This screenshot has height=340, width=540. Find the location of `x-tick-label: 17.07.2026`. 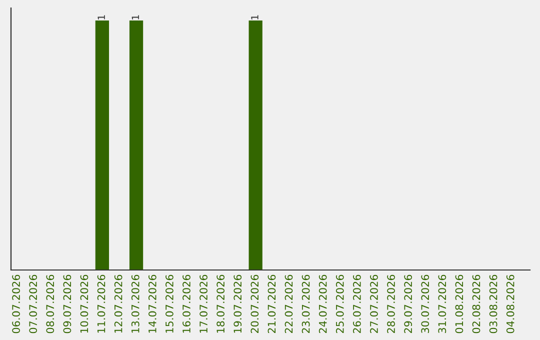

x-tick-label: 17.07.2026 is located at coordinates (204, 303).